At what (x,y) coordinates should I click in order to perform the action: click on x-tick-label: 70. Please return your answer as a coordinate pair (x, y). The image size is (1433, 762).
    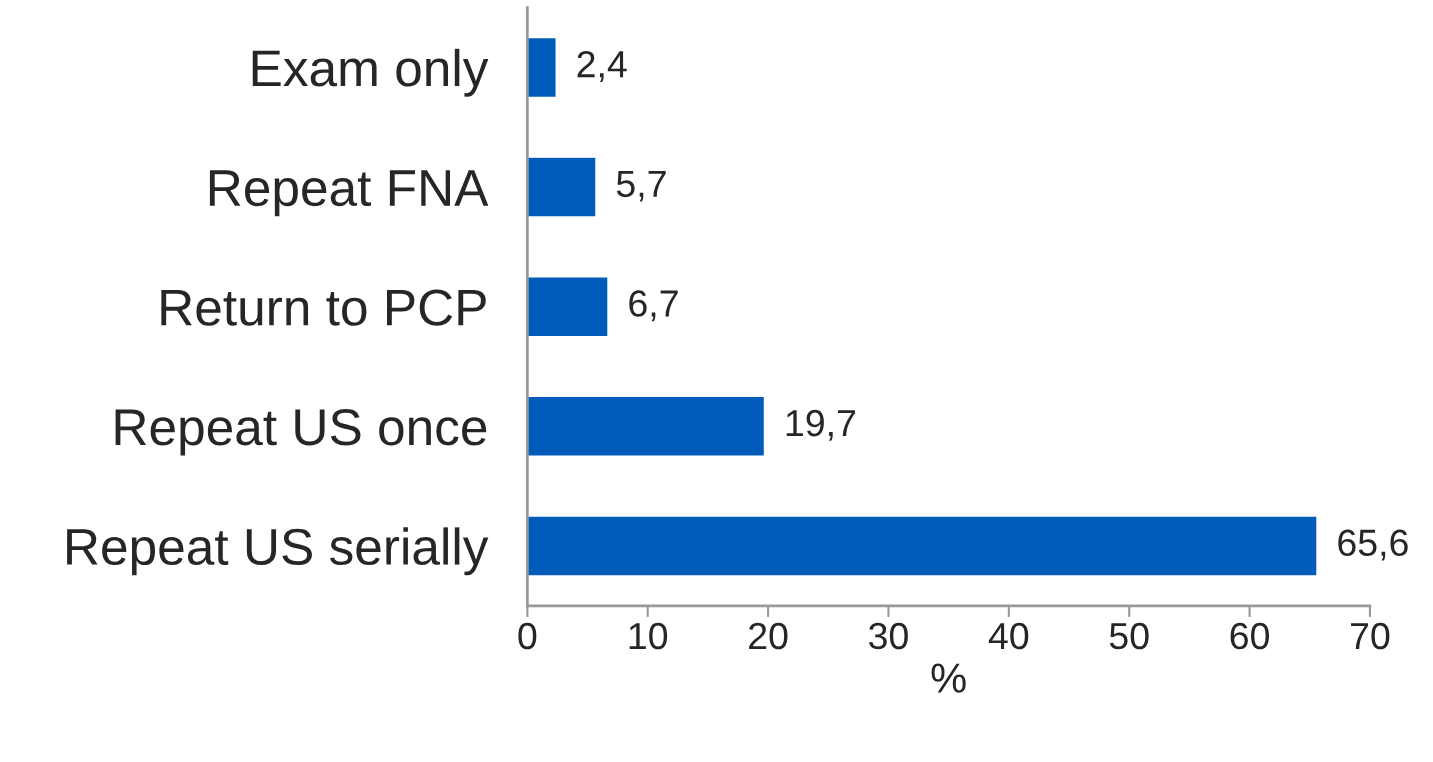
    Looking at the image, I should click on (1370, 636).